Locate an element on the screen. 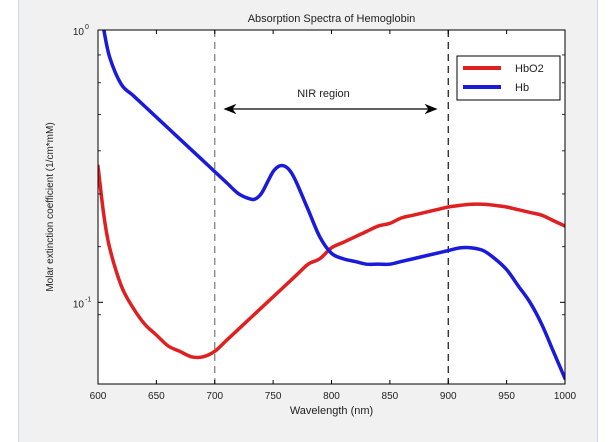 The height and width of the screenshot is (442, 614). x-tick-label-650: 650 is located at coordinates (156, 396).